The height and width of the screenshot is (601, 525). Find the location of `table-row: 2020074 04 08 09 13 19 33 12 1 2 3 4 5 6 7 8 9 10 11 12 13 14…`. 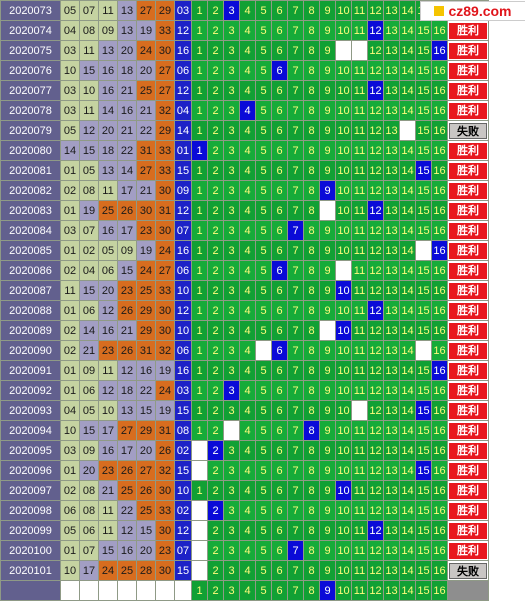

table-row: 2020074 04 08 09 13 19 33 12 1 2 3 4 5 6 7 8 9 10 11 12 13 14… is located at coordinates (244, 30).